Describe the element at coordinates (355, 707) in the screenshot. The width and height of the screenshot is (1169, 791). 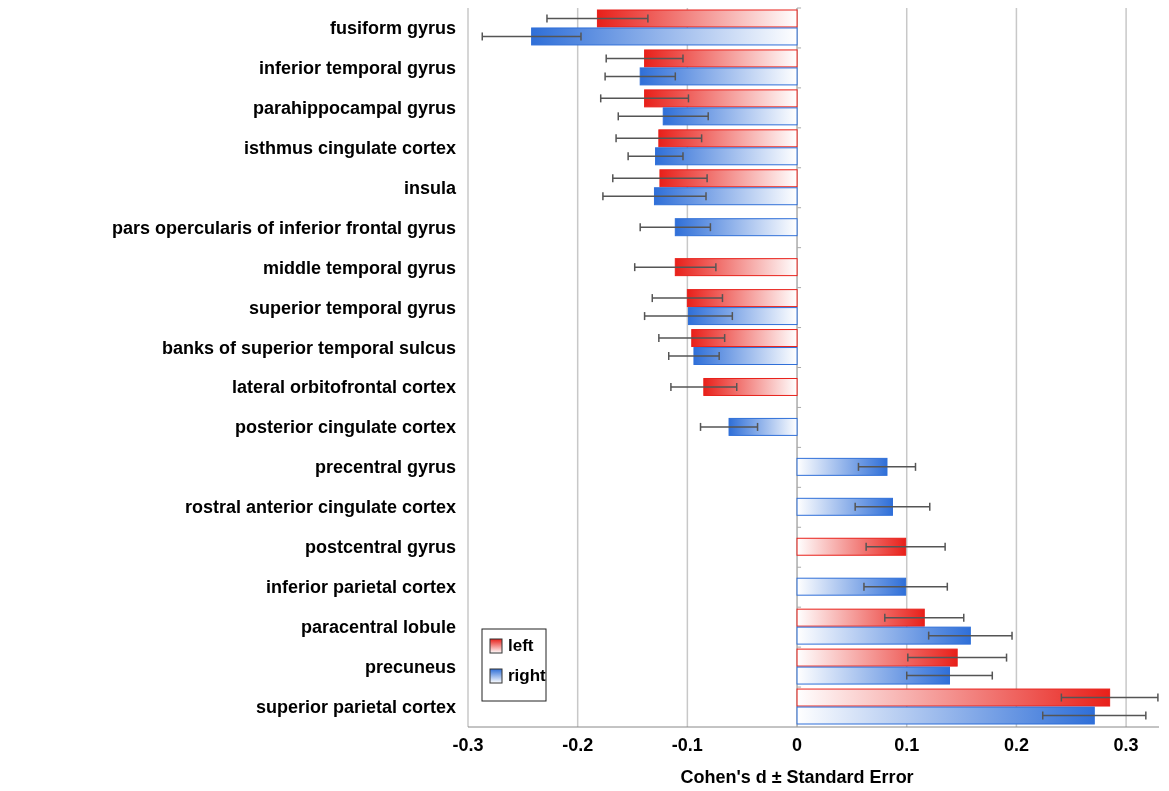
I see `y-tick-label: superior parietal cortex` at that location.